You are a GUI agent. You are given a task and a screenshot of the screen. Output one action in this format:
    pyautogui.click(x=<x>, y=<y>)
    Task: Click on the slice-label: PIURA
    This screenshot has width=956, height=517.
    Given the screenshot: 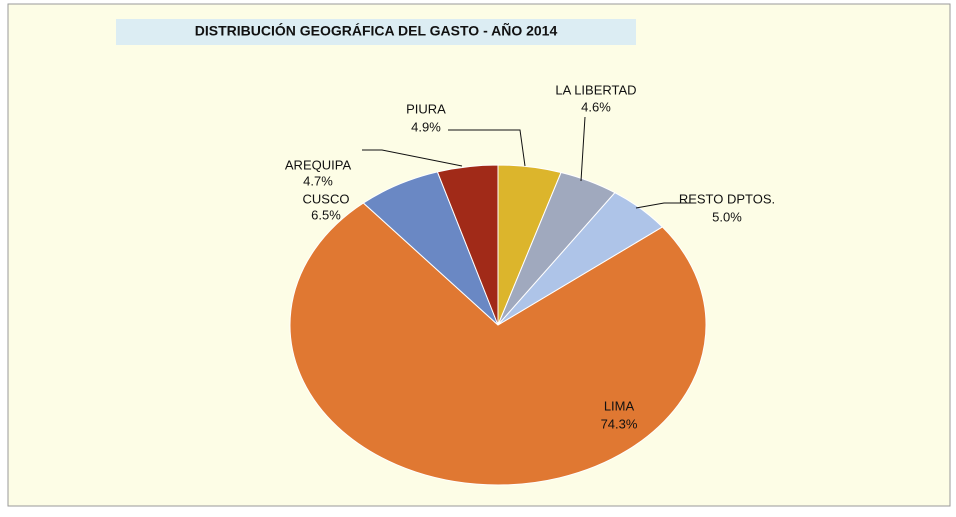 What is the action you would take?
    pyautogui.click(x=426, y=108)
    